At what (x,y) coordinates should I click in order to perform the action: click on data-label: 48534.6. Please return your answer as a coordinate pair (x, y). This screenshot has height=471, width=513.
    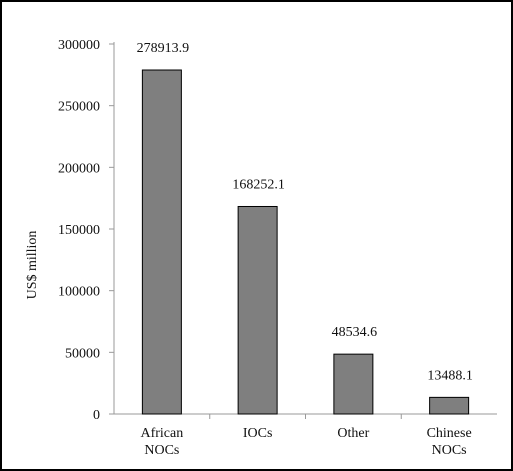
    Looking at the image, I should click on (355, 332).